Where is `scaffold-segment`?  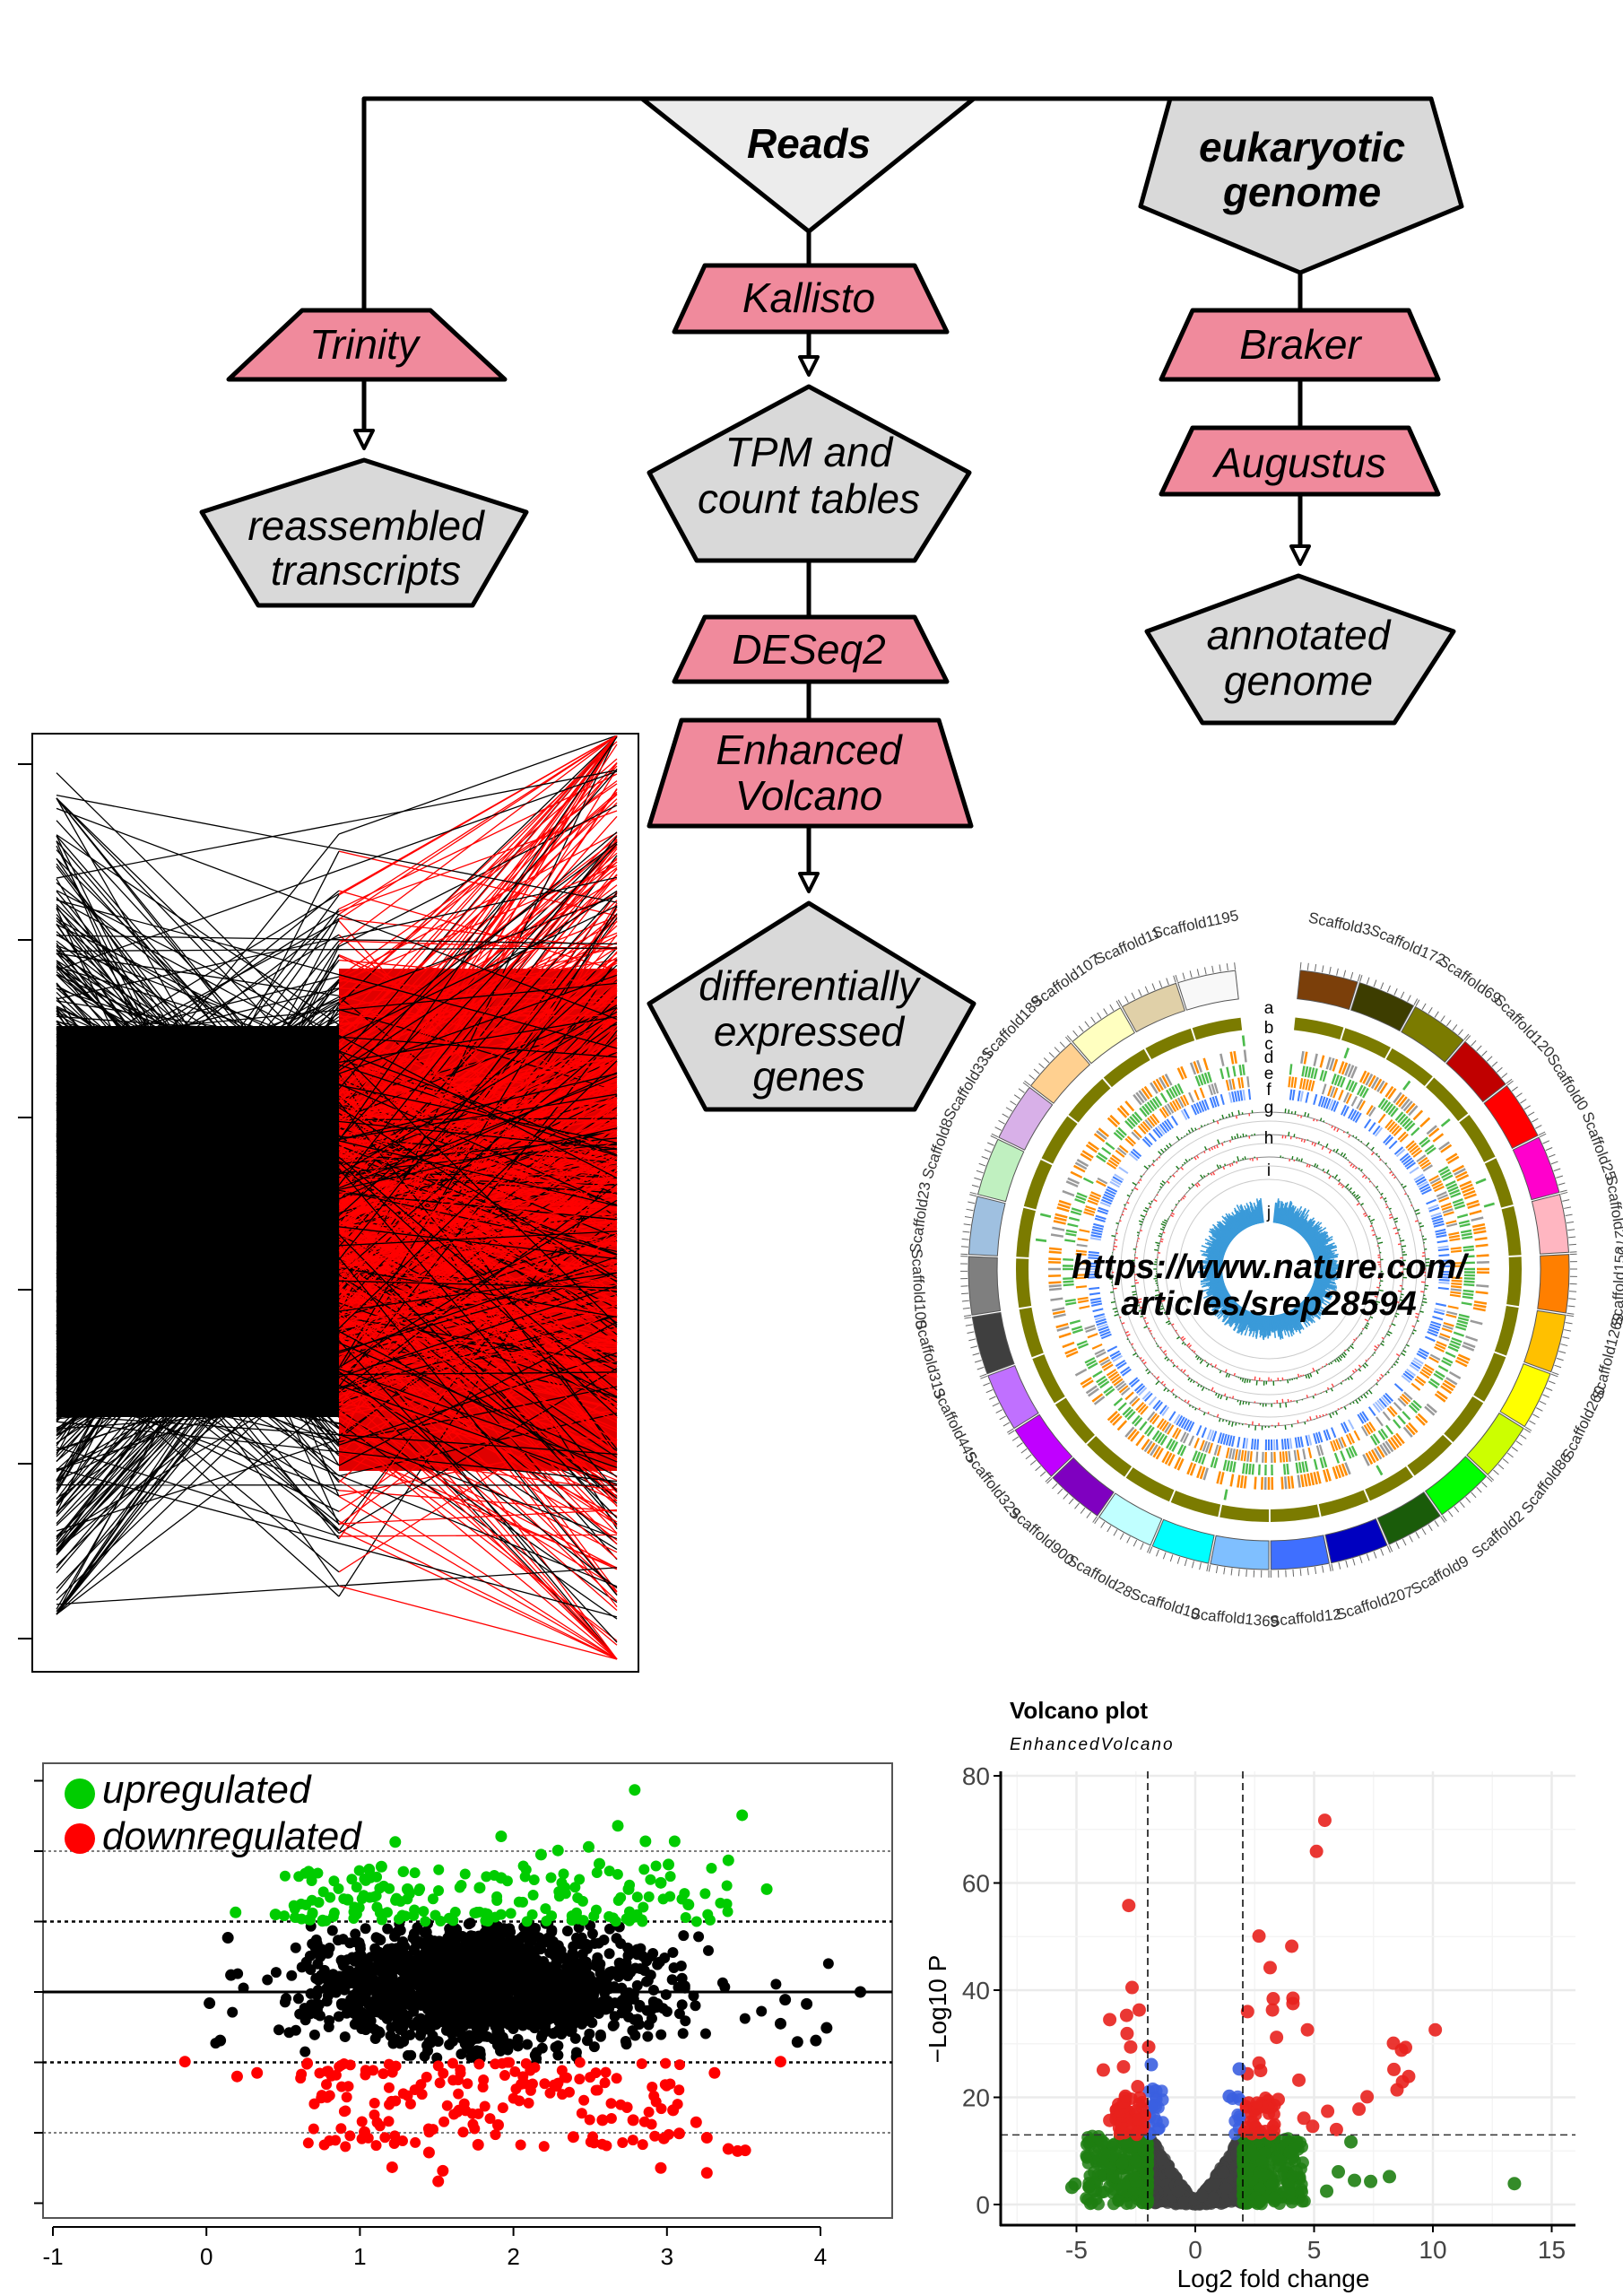
scaffold-segment is located at coordinates (993, 1343).